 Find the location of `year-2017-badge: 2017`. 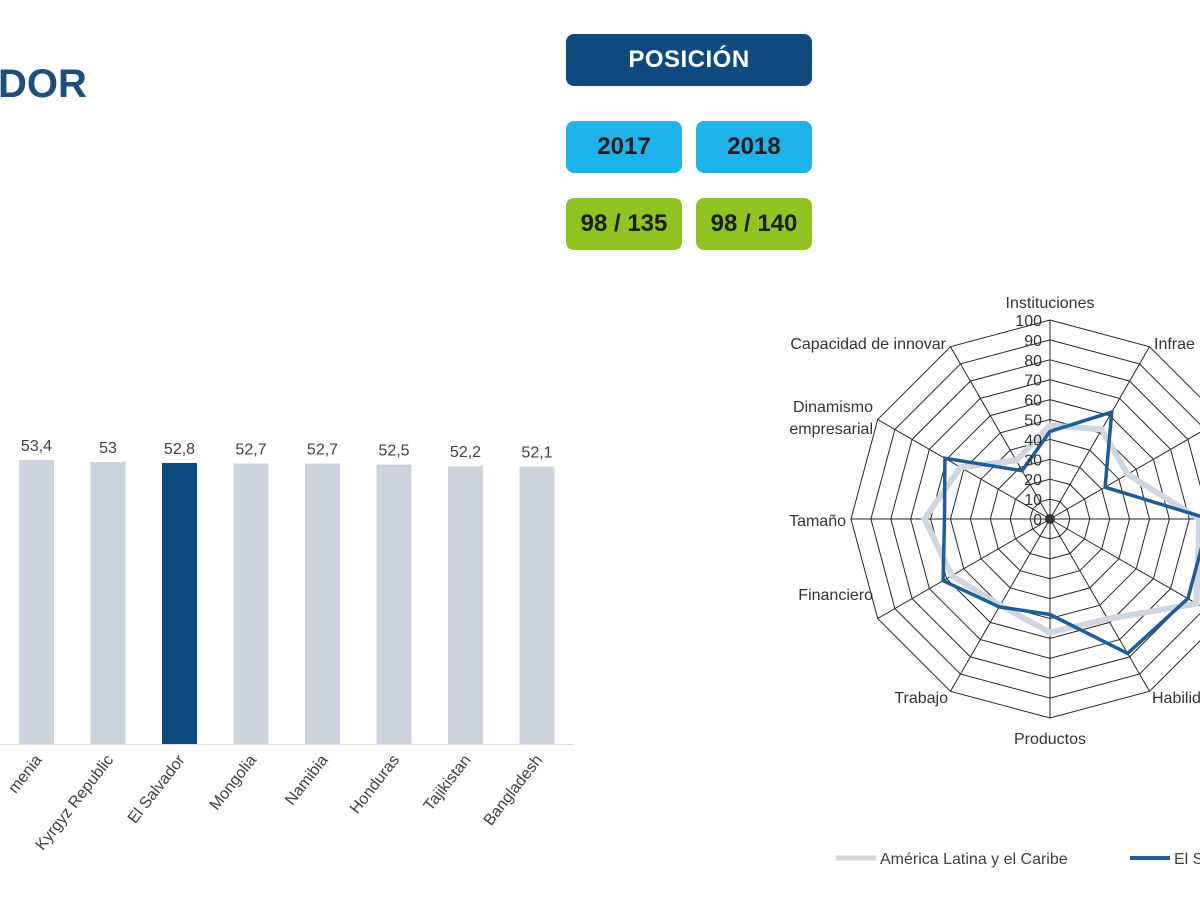

year-2017-badge: 2017 is located at coordinates (624, 147).